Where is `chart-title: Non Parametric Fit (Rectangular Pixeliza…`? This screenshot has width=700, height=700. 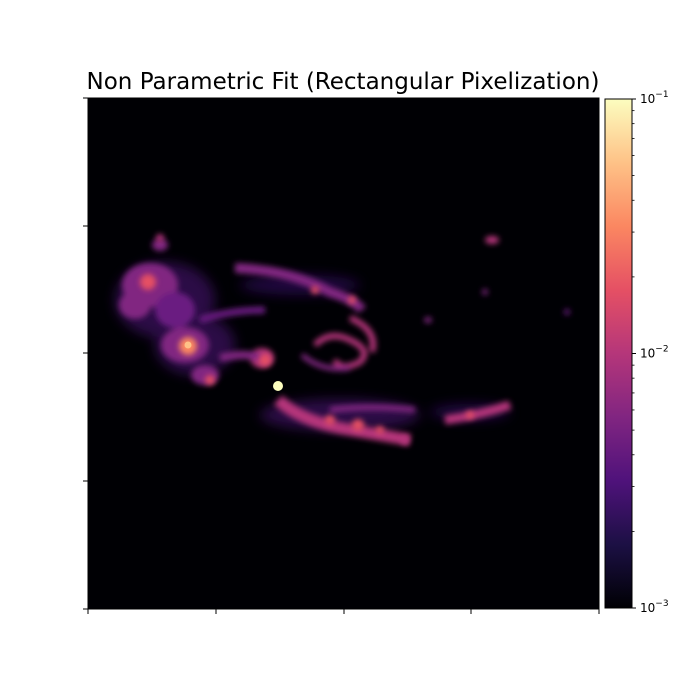 chart-title: Non Parametric Fit (Rectangular Pixeliza… is located at coordinates (343, 82).